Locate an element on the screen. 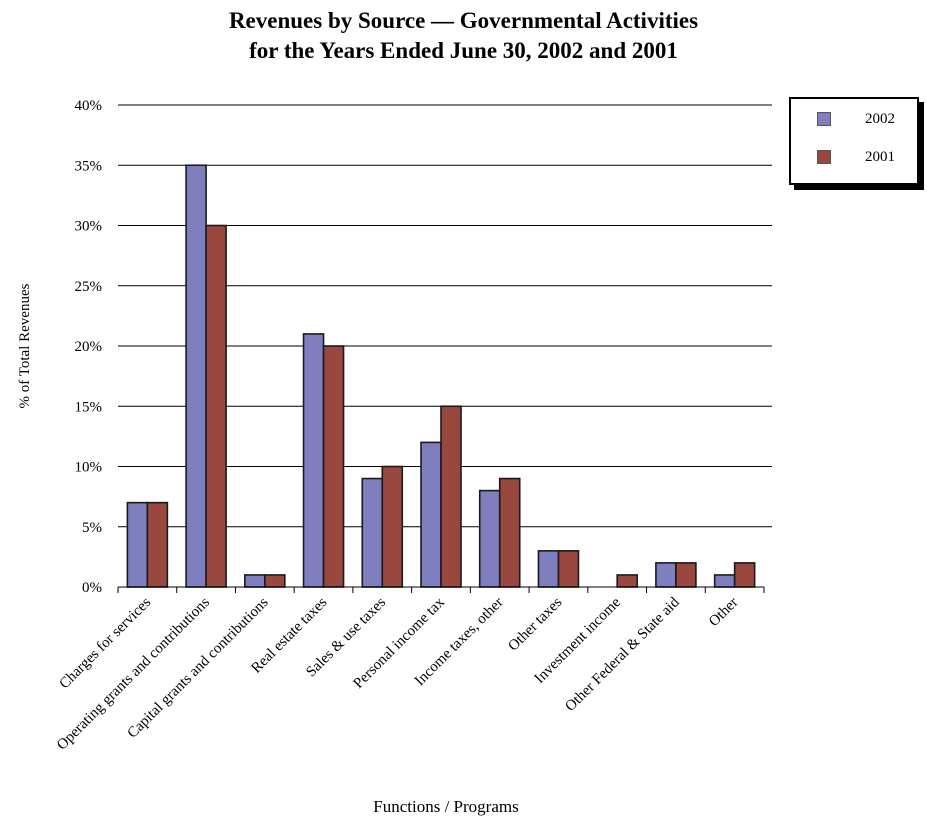  legend-swatch-2001 is located at coordinates (824, 157).